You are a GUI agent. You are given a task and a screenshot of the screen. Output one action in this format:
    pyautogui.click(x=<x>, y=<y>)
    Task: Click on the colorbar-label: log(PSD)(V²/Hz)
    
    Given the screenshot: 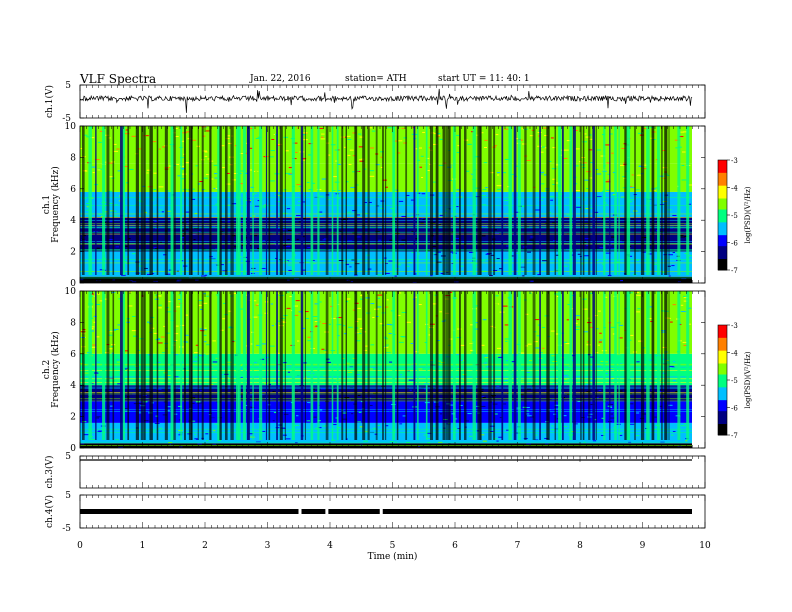 What is the action you would take?
    pyautogui.click(x=748, y=379)
    